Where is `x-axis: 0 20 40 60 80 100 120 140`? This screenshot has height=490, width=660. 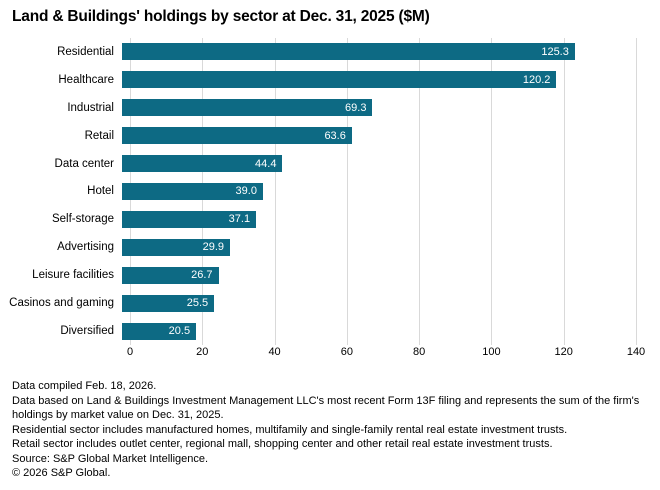 x-axis: 0 20 40 60 80 100 120 140 is located at coordinates (385, 353).